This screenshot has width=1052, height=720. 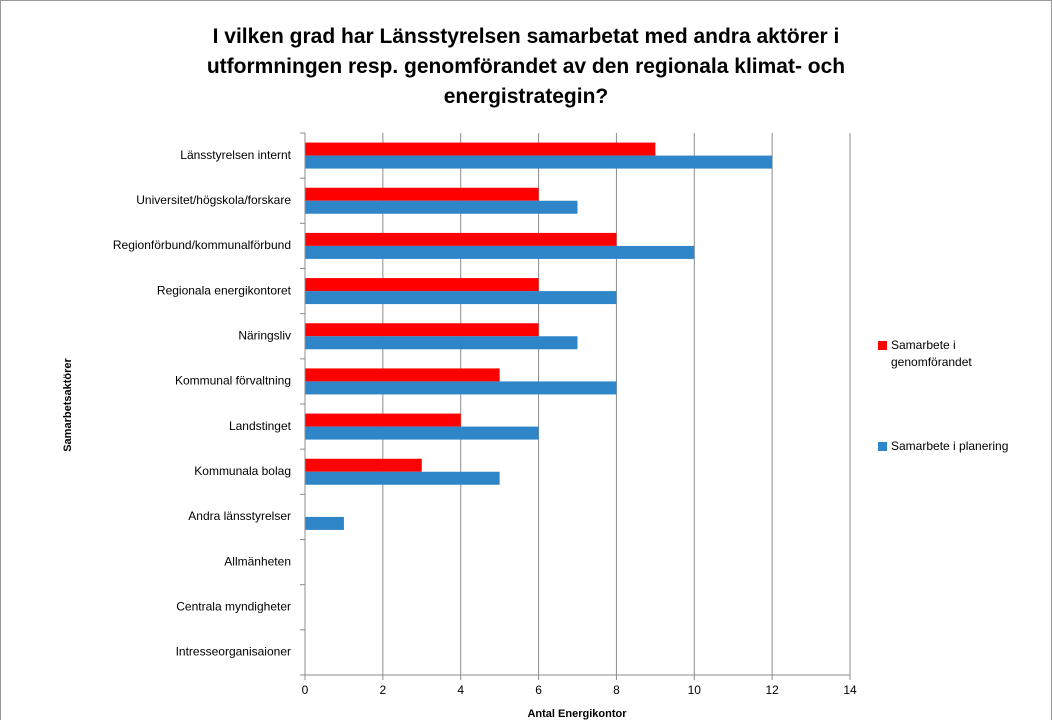 What do you see at coordinates (233, 381) in the screenshot?
I see `y-tick-label: Kommunal förvaltning` at bounding box center [233, 381].